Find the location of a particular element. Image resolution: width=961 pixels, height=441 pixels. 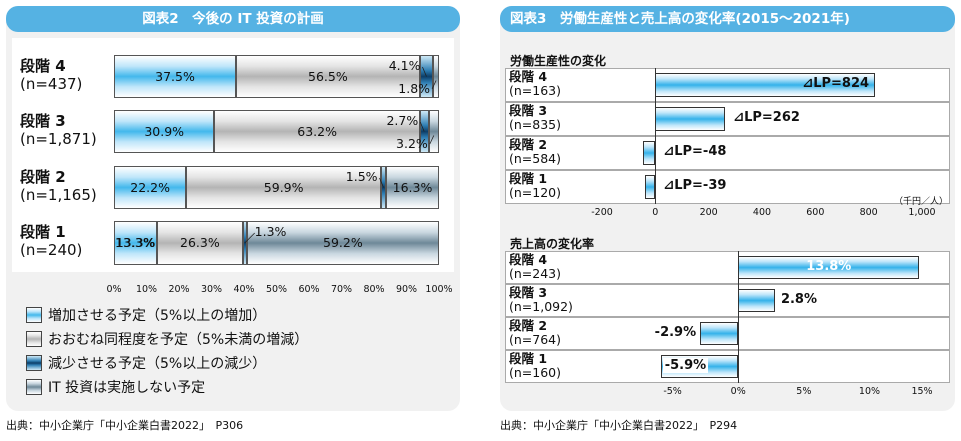

x-tick-label: -5% is located at coordinates (672, 391).